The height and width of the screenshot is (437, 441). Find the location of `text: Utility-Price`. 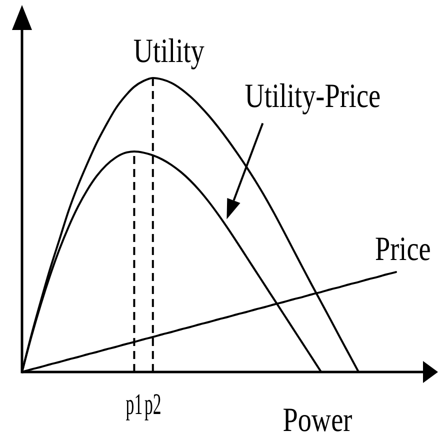

text: Utility-Price is located at coordinates (312, 96).